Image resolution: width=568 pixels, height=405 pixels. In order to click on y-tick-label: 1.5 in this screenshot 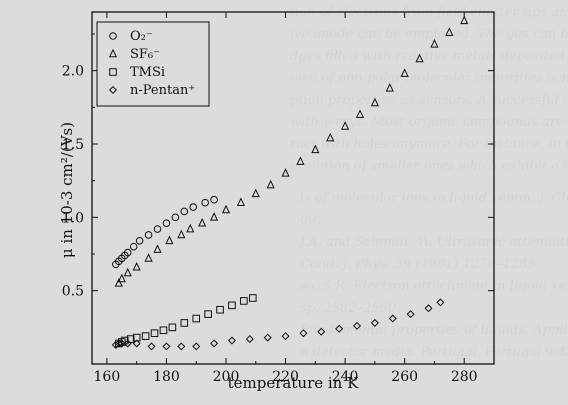, I will do `click(73, 145)`.